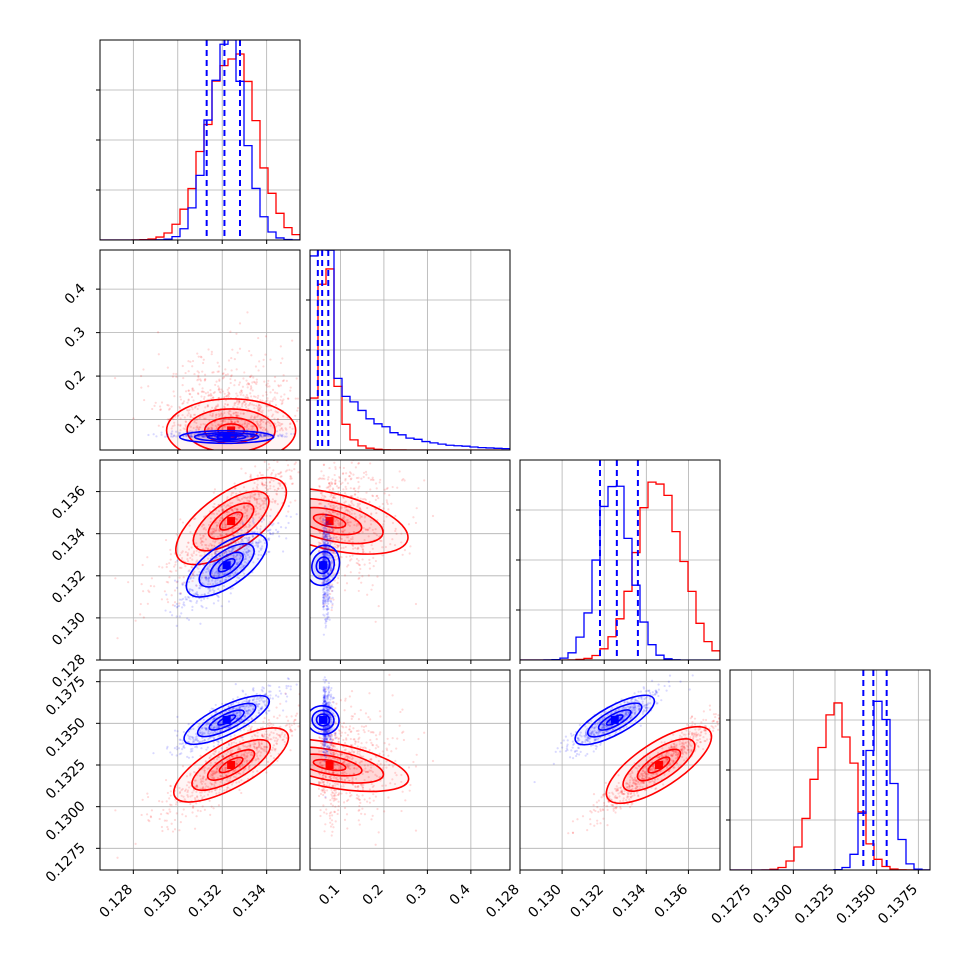  I want to click on y-tick-label: 0.136, so click(69, 503).